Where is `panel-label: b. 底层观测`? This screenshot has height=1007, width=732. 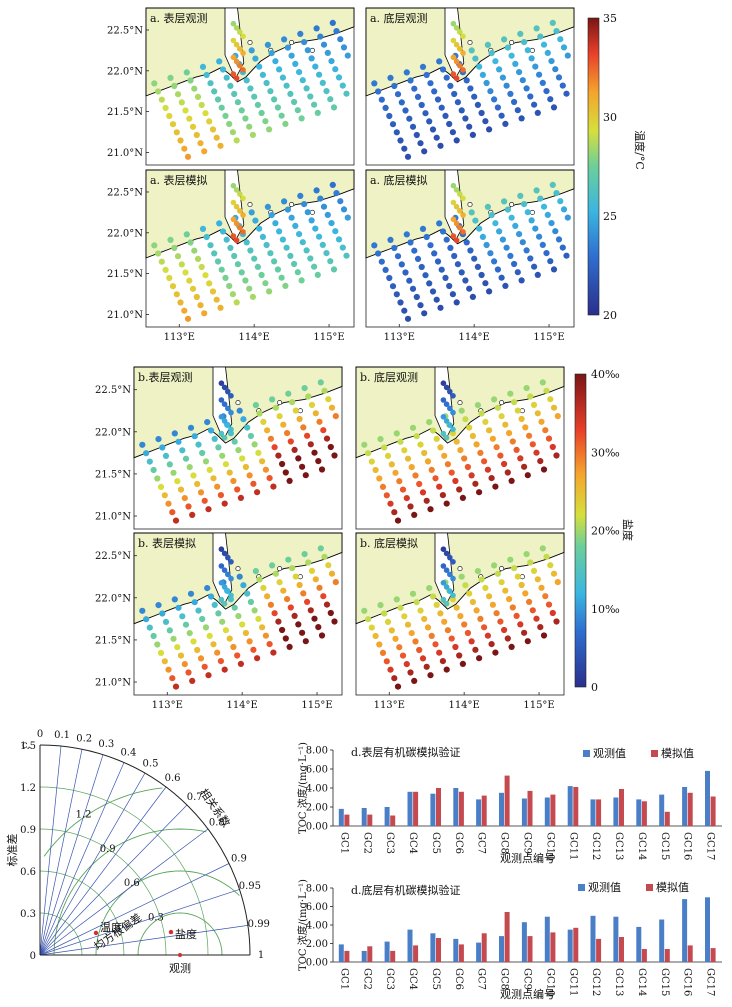
panel-label: b. 底层观测 is located at coordinates (389, 377).